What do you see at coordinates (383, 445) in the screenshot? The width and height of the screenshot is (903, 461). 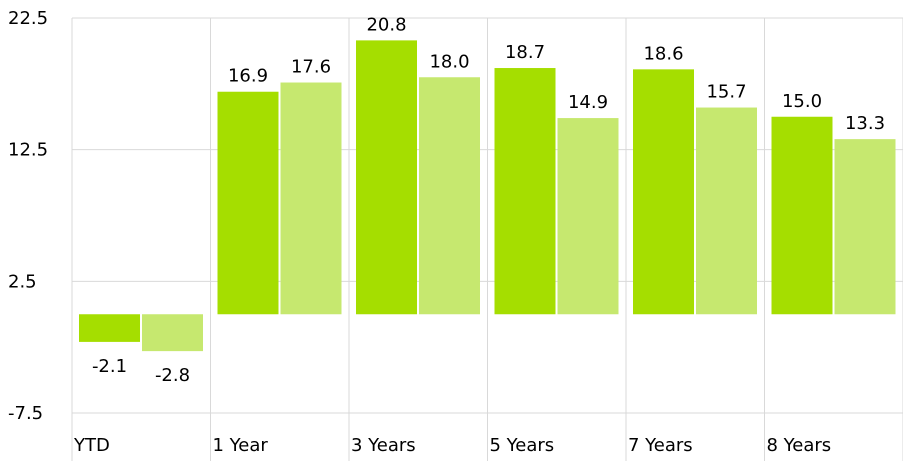 I see `x-tick-label: 3 Years` at bounding box center [383, 445].